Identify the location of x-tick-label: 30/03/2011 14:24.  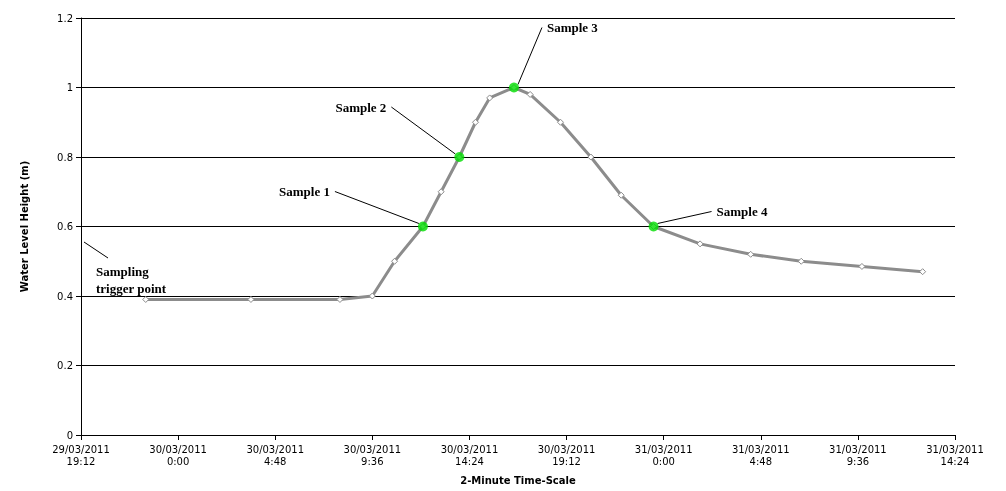
(469, 455).